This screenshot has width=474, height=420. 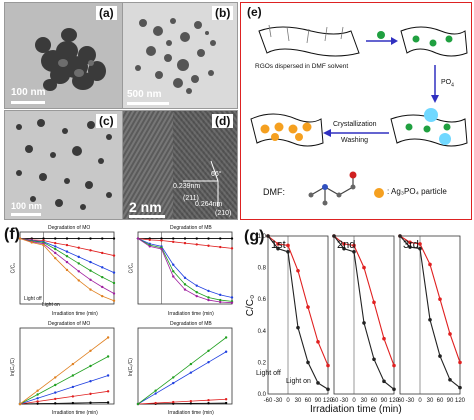 What do you see at coordinates (131, 268) in the screenshot?
I see `f2-ylabel: C/C₀` at bounding box center [131, 268].